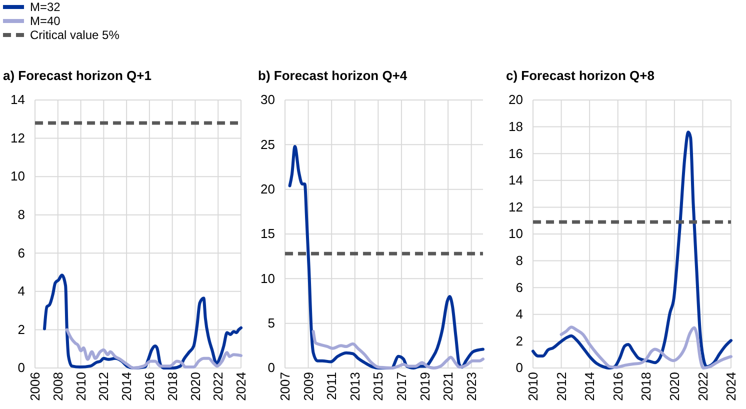 This screenshot has height=409, width=746. Describe the element at coordinates (77, 75) in the screenshot. I see `chart-title: a) Forecast horizon Q+1` at that location.